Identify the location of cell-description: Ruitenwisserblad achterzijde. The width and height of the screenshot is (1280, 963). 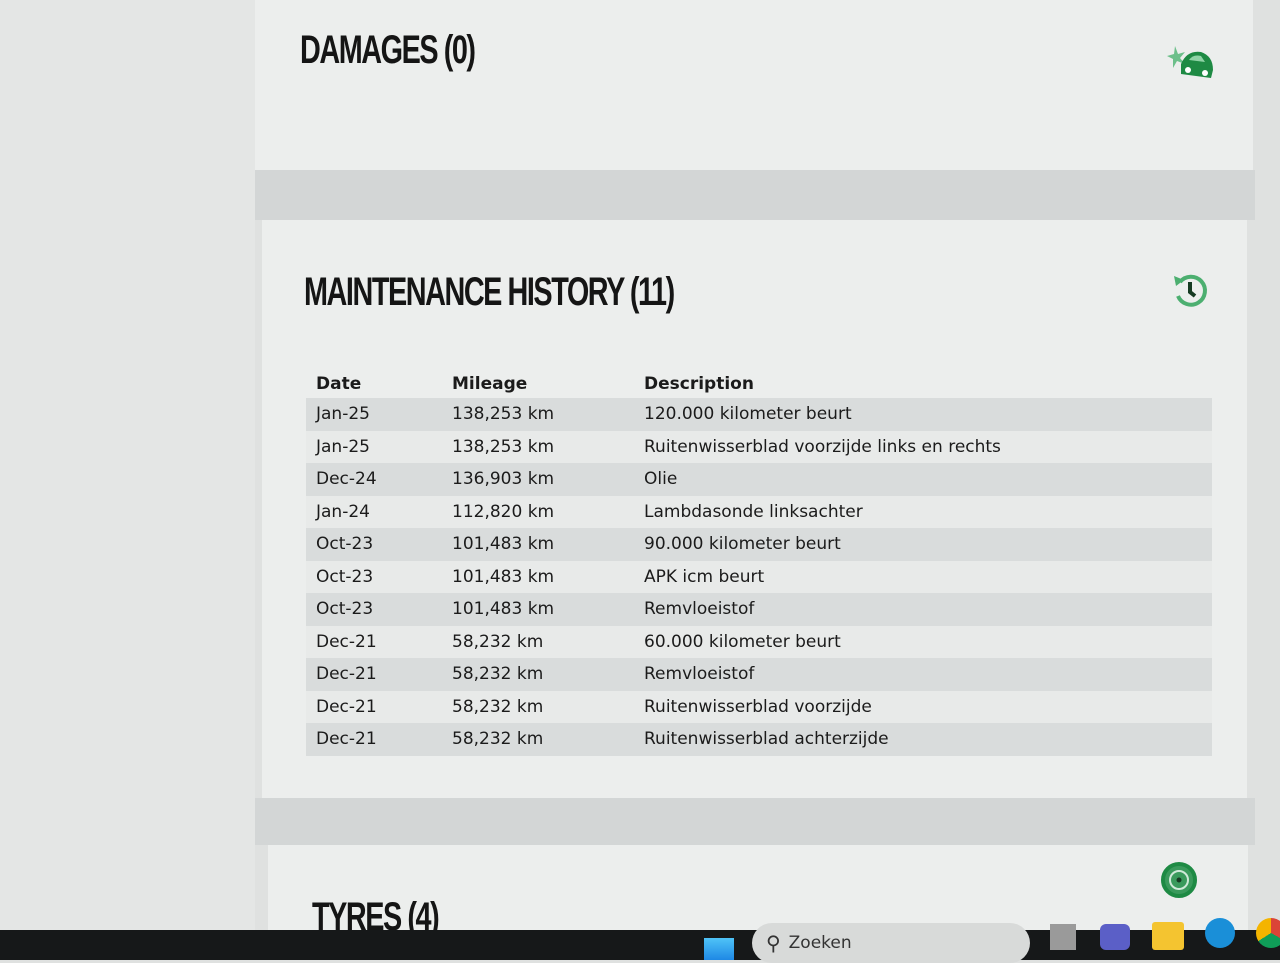
(923, 739).